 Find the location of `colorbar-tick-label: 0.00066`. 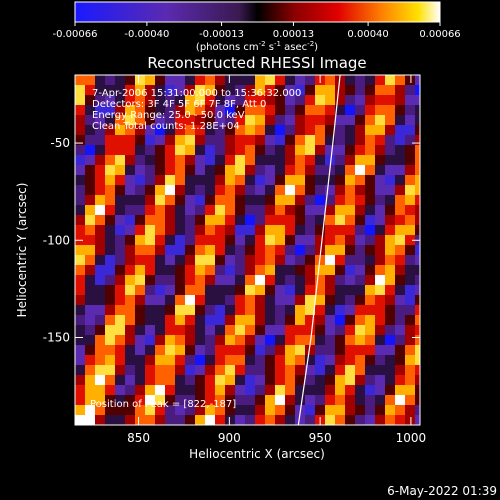

colorbar-tick-label: 0.00066 is located at coordinates (439, 34).